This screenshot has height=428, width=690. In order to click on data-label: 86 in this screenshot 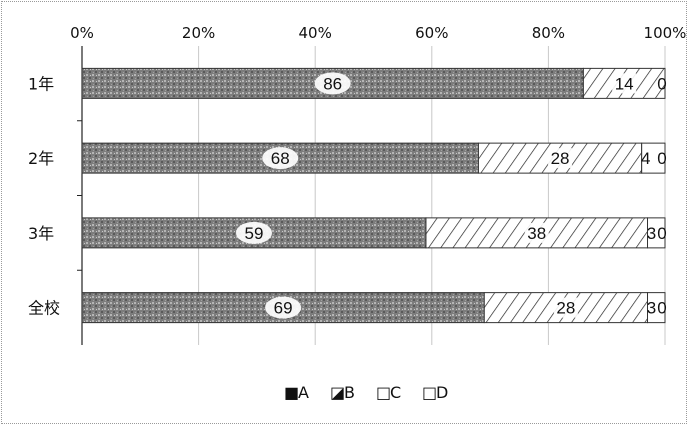, I will do `click(332, 83)`.